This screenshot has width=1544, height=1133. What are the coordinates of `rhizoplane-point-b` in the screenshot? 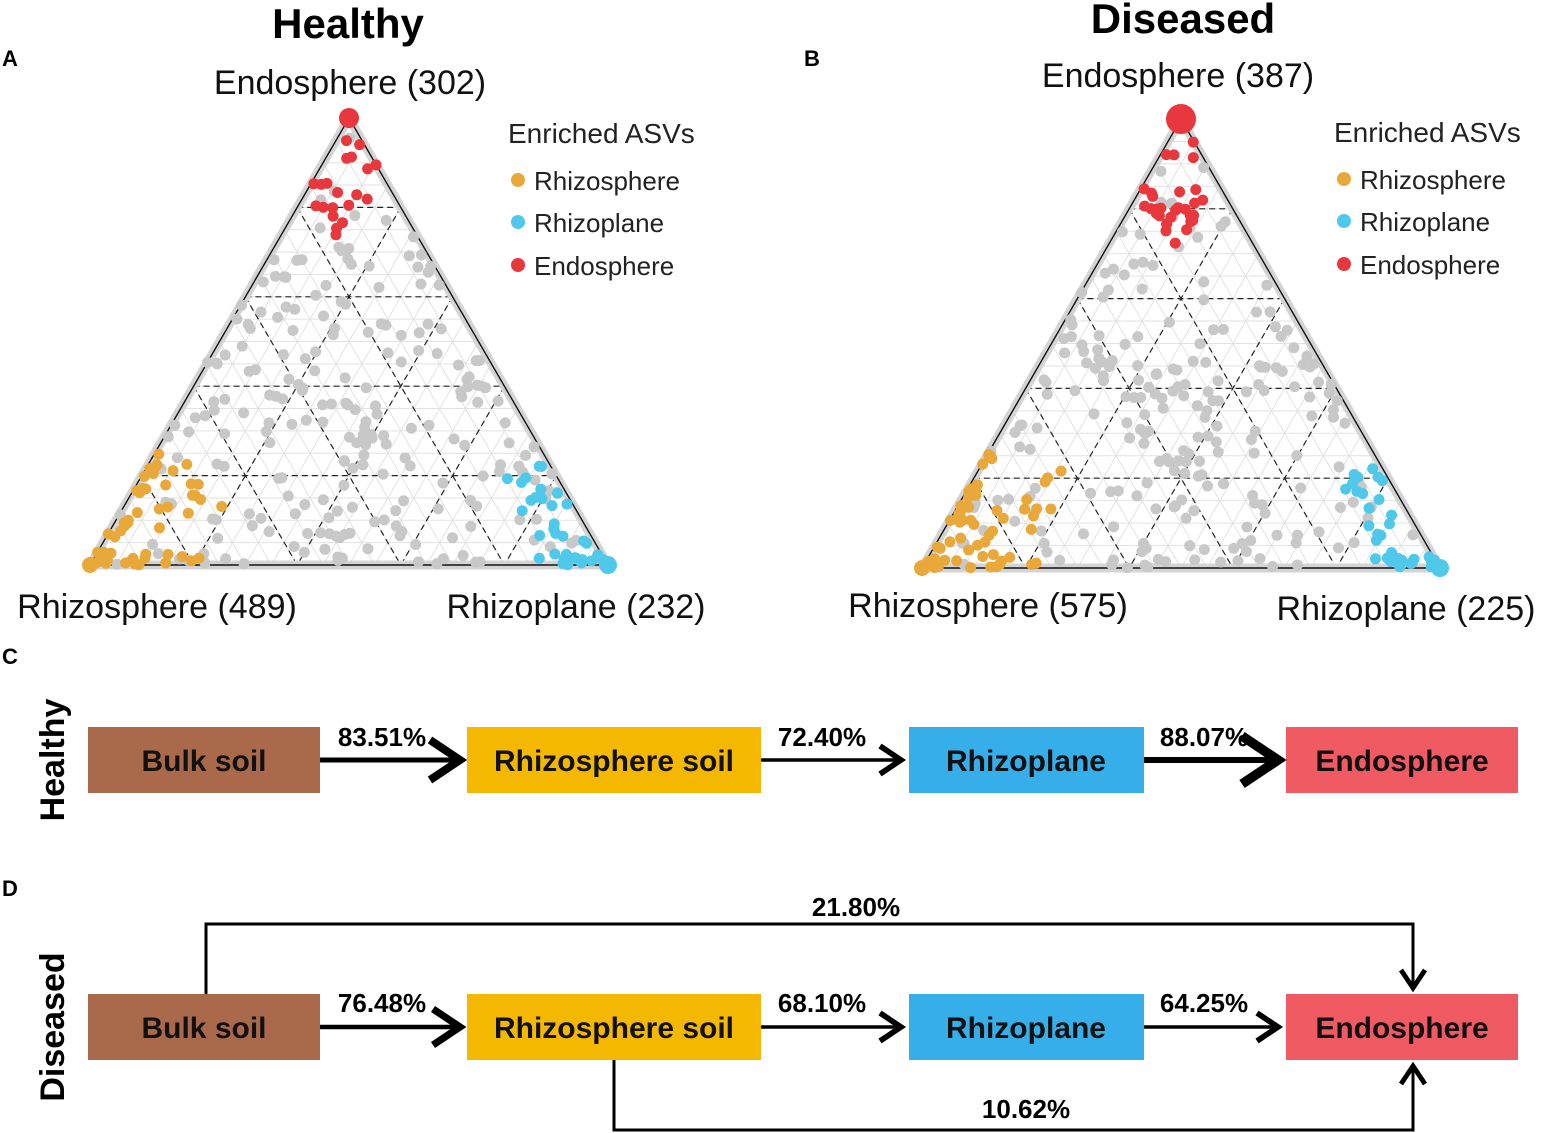 It's located at (1373, 469).